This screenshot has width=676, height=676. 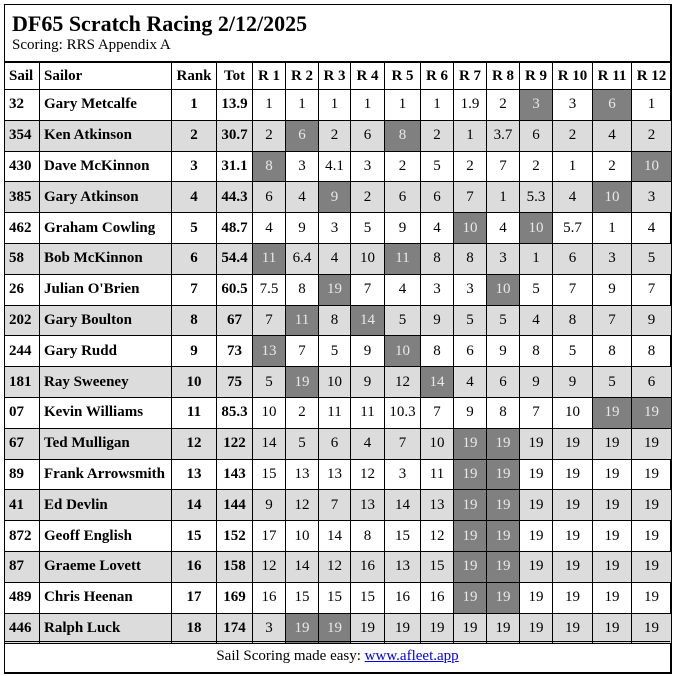 What do you see at coordinates (536, 228) in the screenshot?
I see `discarded-score: 10` at bounding box center [536, 228].